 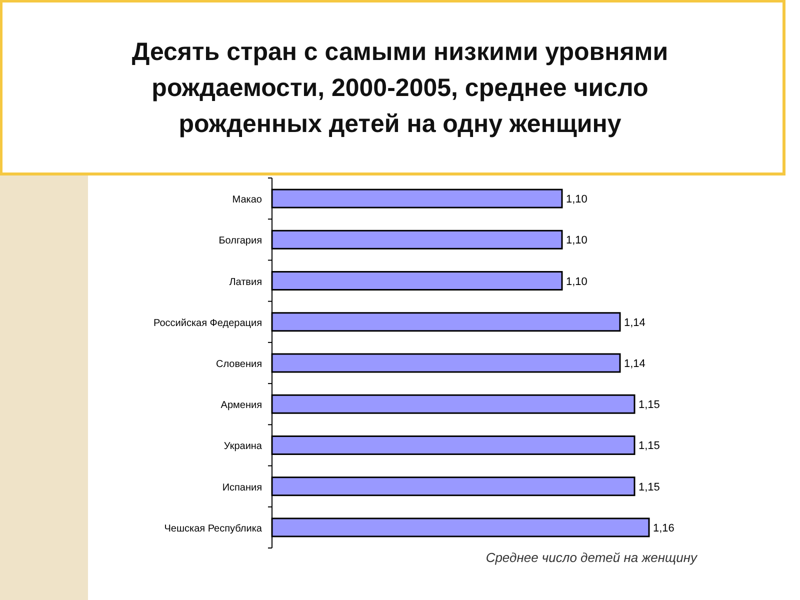 I want to click on chart-title: Десять стран с самыми низкими уровнями рождаемости, 2000-2005, среднее число рожденных детей на одну женщину, so click(x=400, y=88).